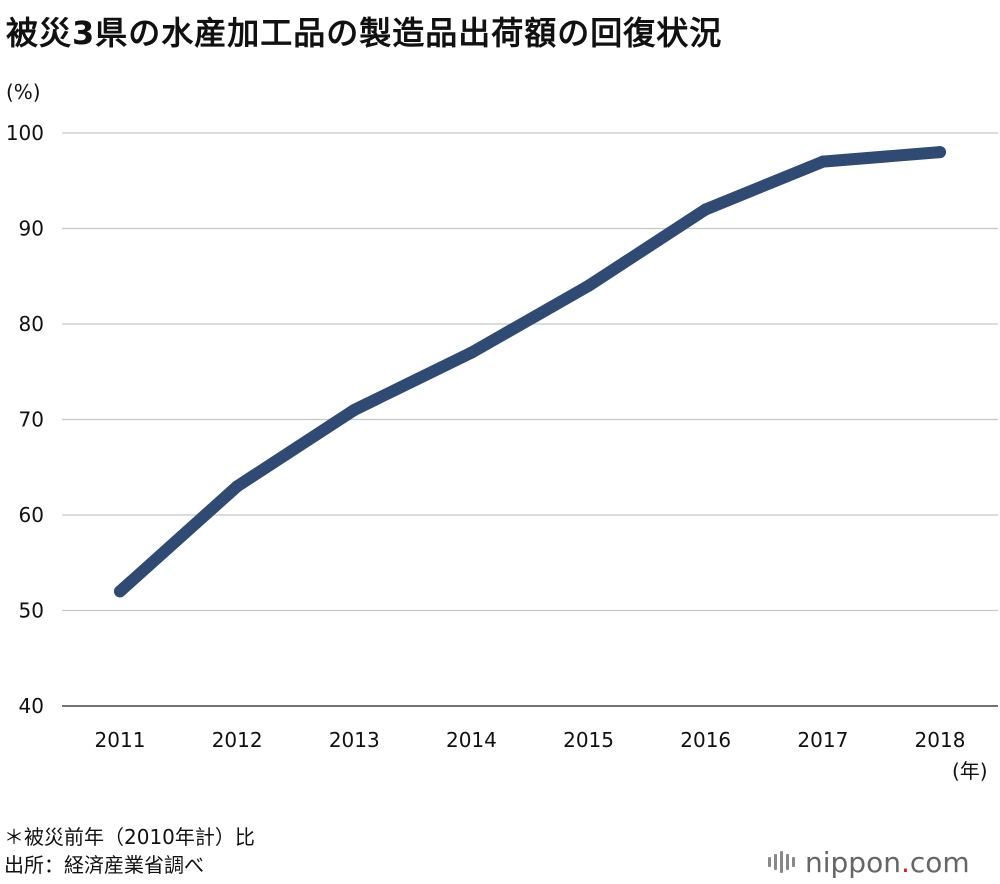 The width and height of the screenshot is (1000, 884). What do you see at coordinates (705, 740) in the screenshot?
I see `x-tick-label: 2016` at bounding box center [705, 740].